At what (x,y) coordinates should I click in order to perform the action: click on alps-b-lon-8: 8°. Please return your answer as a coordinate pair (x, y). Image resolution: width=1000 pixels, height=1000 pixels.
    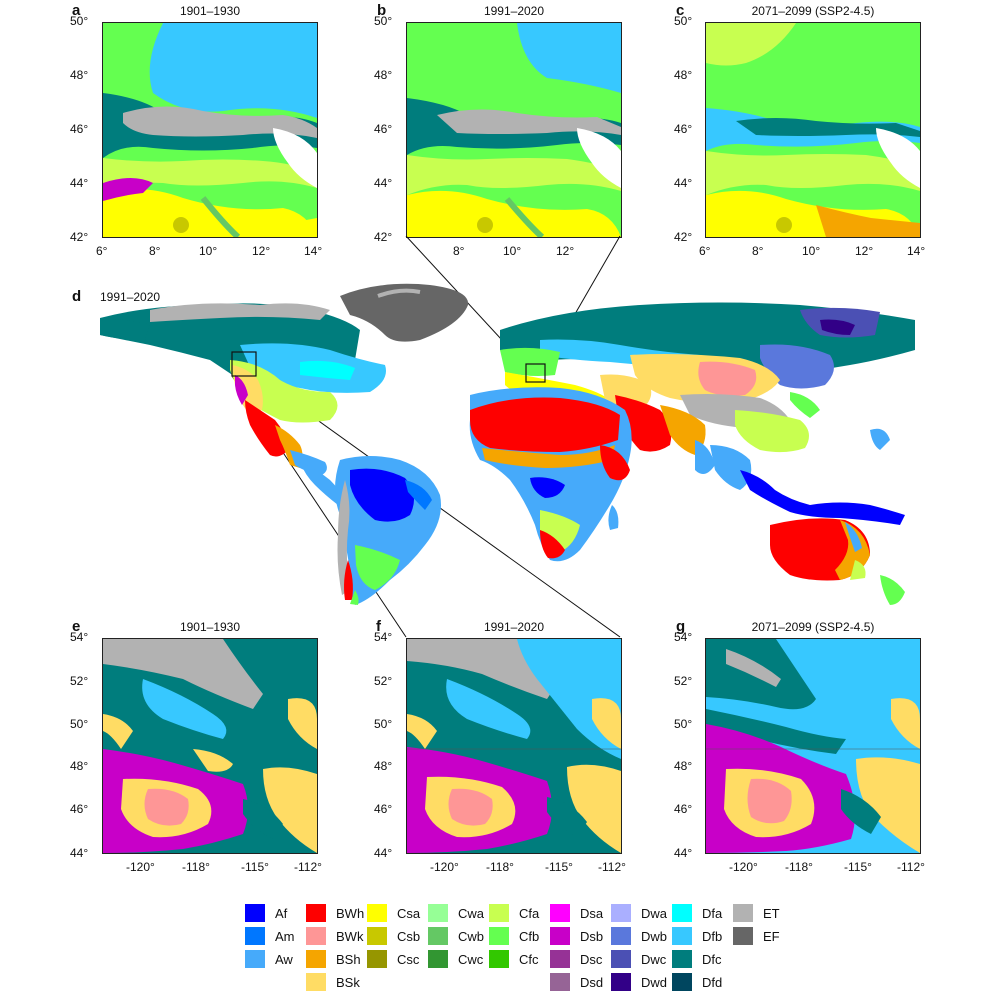
    Looking at the image, I should click on (459, 251).